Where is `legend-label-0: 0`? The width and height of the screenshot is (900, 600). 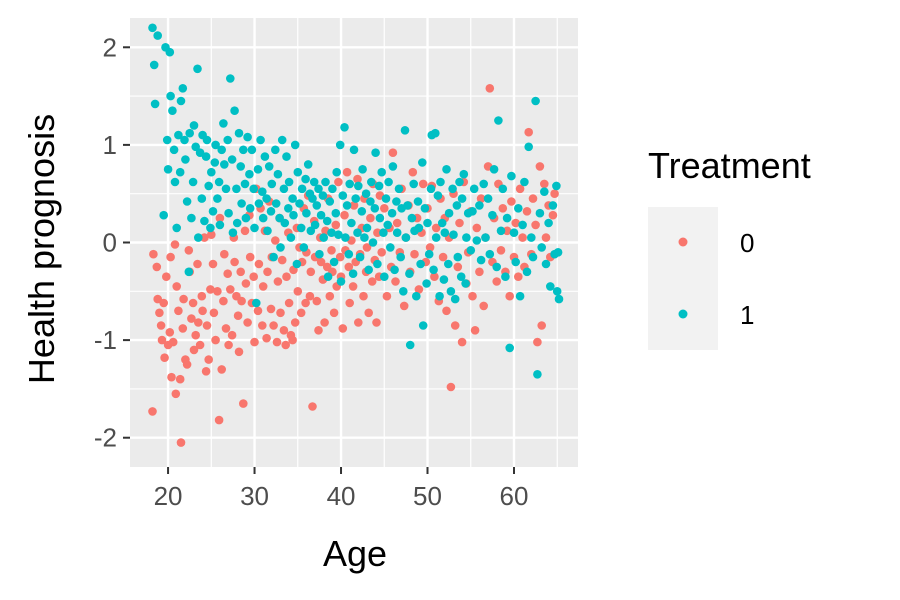 legend-label-0: 0 is located at coordinates (747, 243).